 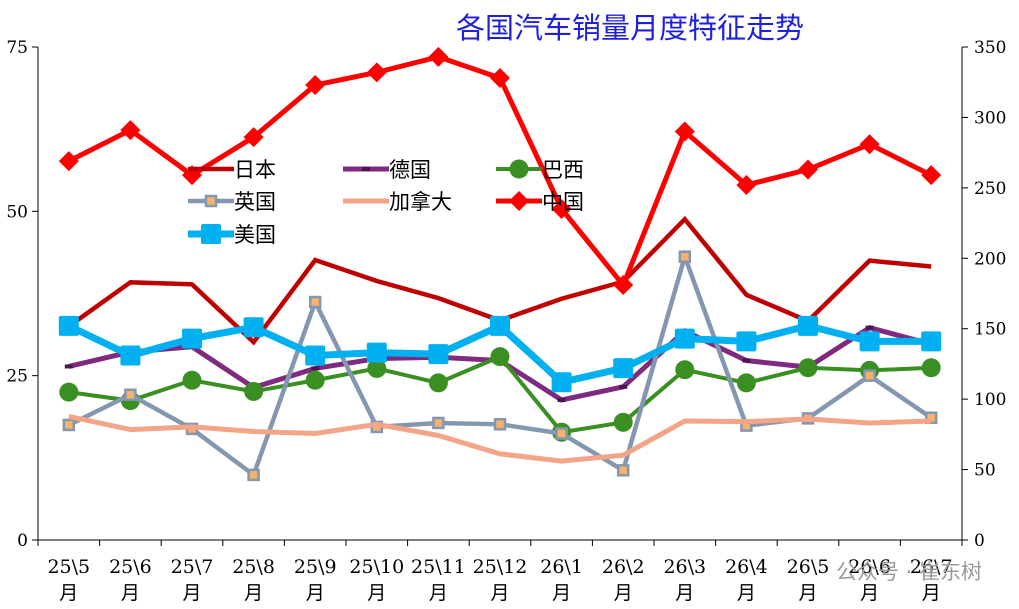 I want to click on legend-label: 英国, so click(x=255, y=202).